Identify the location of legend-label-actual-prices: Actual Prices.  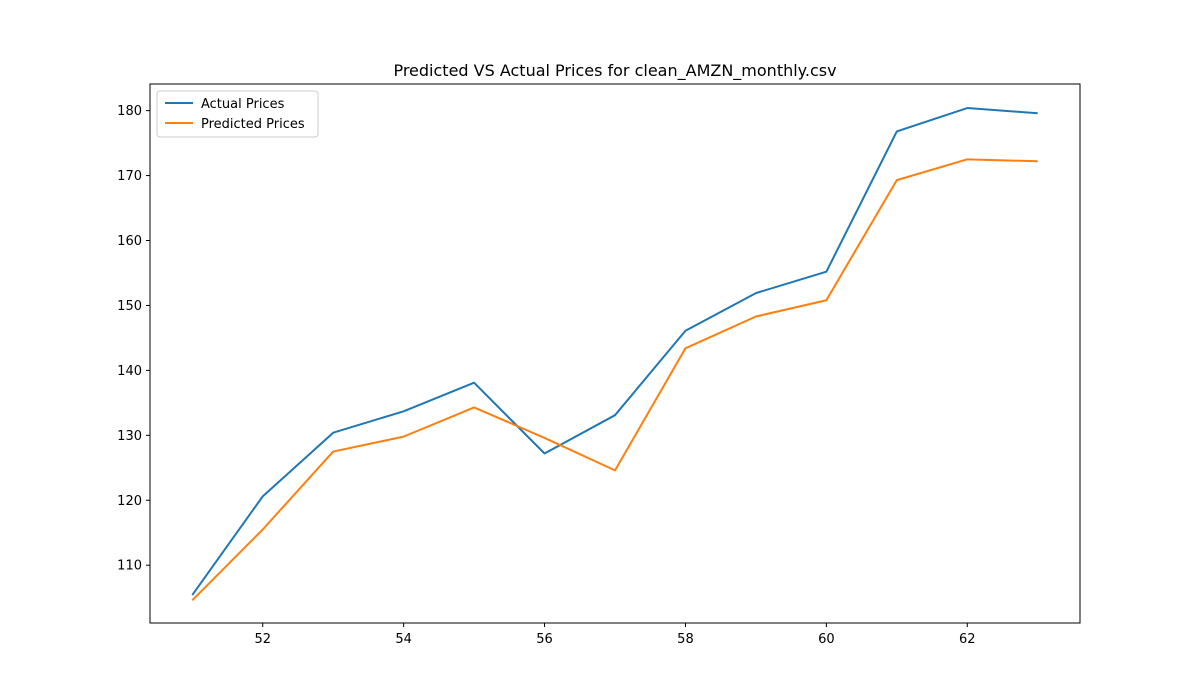
(243, 104).